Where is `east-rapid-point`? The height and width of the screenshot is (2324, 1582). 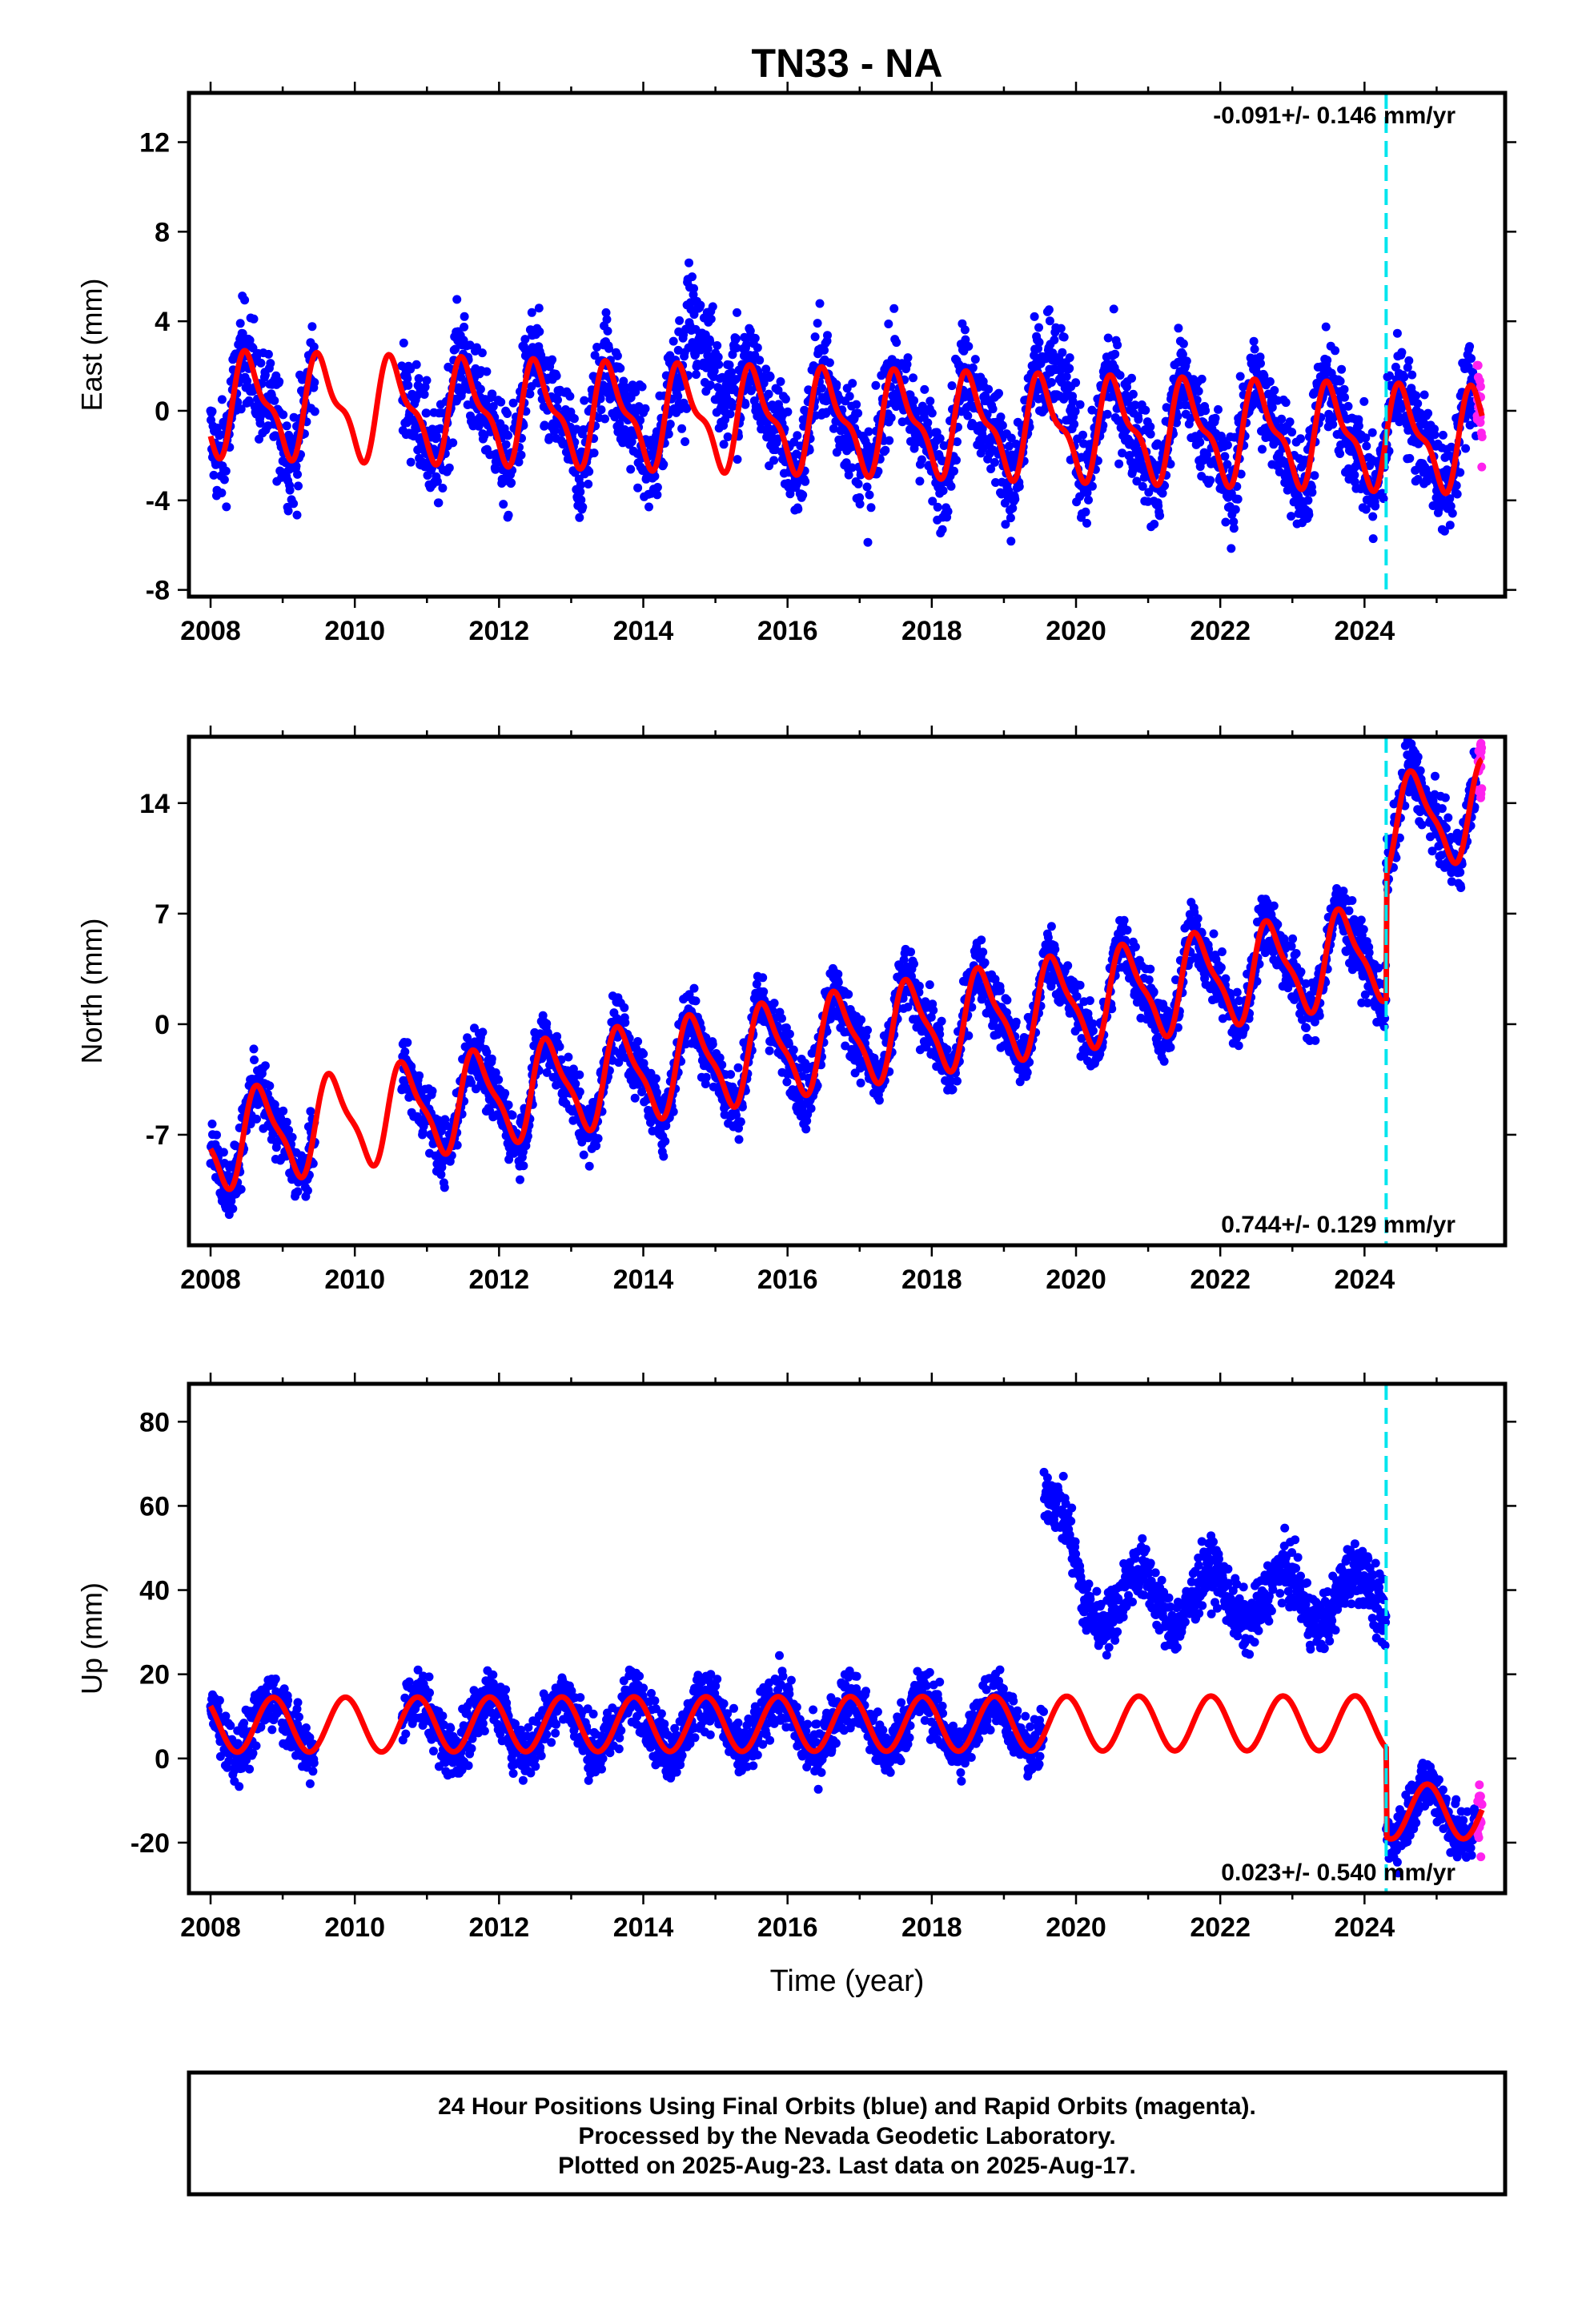 east-rapid-point is located at coordinates (1482, 437).